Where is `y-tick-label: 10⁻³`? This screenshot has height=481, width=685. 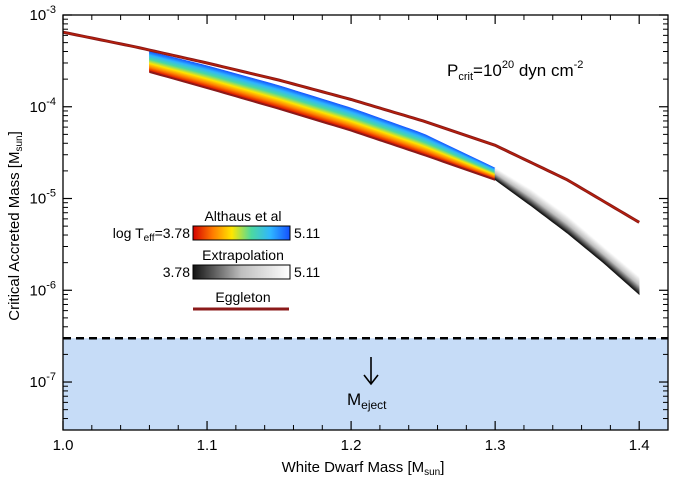
y-tick-label: 10⁻³ is located at coordinates (43, 14).